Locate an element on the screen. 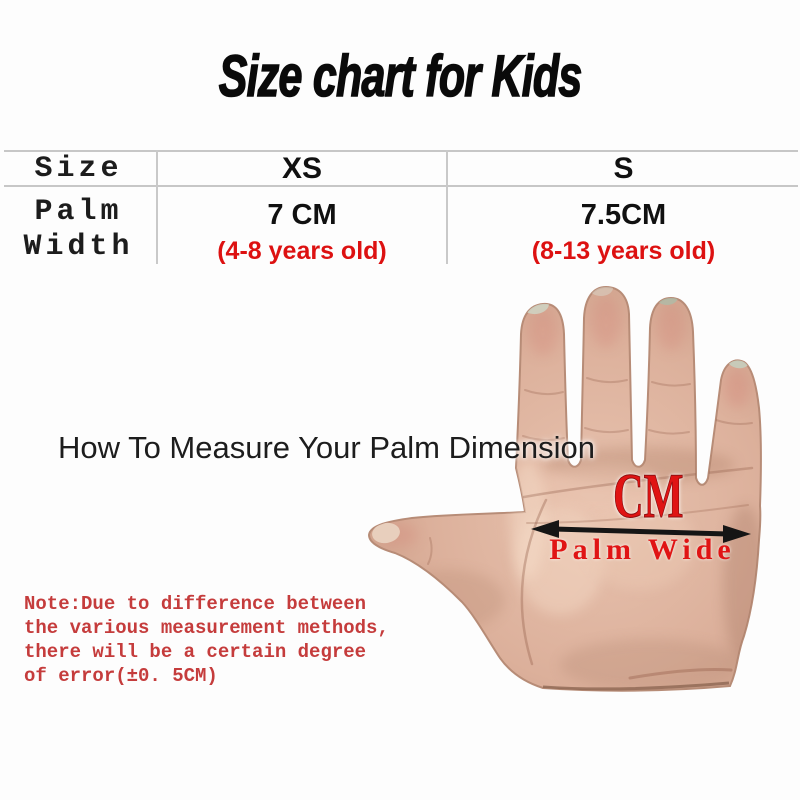 The height and width of the screenshot is (800, 800). table-top-line is located at coordinates (401, 151).